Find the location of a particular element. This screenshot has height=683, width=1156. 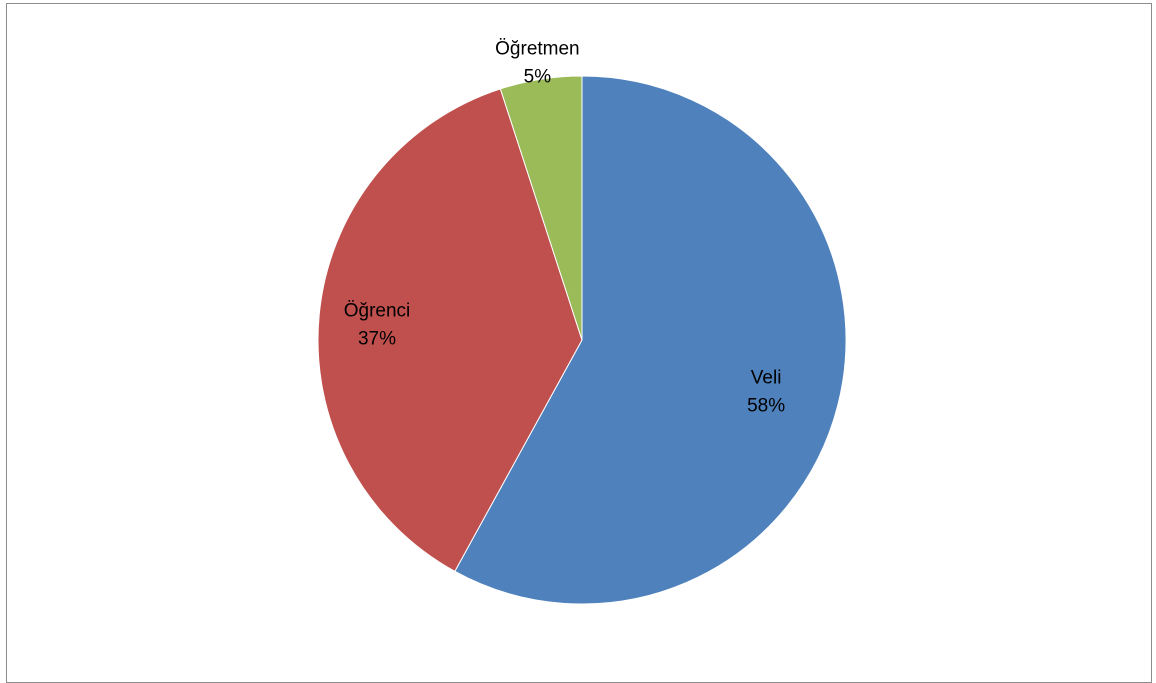

slice-category-label: Öğrenci is located at coordinates (377, 311).